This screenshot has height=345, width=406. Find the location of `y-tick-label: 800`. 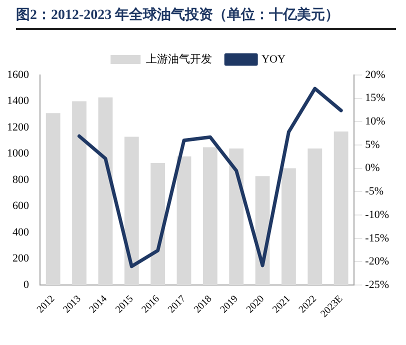

y-tick-label: 800 is located at coordinates (21, 180).